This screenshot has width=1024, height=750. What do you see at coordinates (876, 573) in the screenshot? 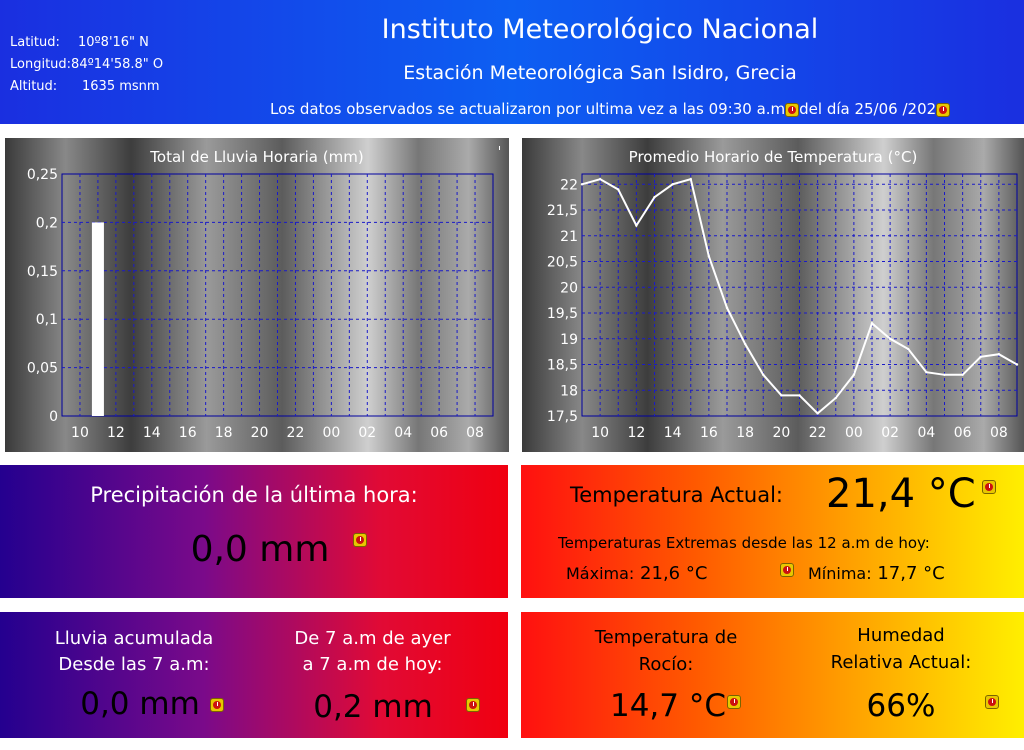
I see `min-temperature: Mínima: 17,7 °C` at bounding box center [876, 573].